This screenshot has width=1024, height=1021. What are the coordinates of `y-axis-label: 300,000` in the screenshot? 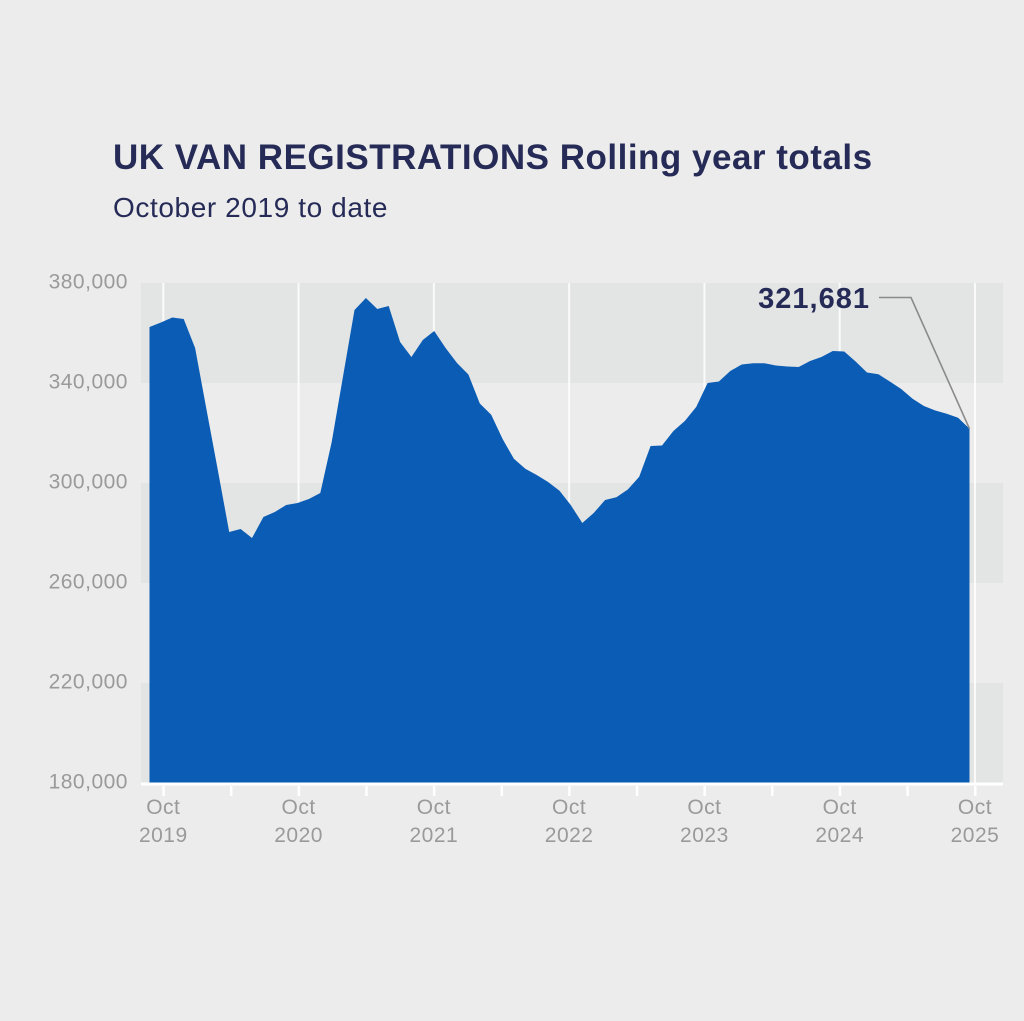 It's located at (88, 482).